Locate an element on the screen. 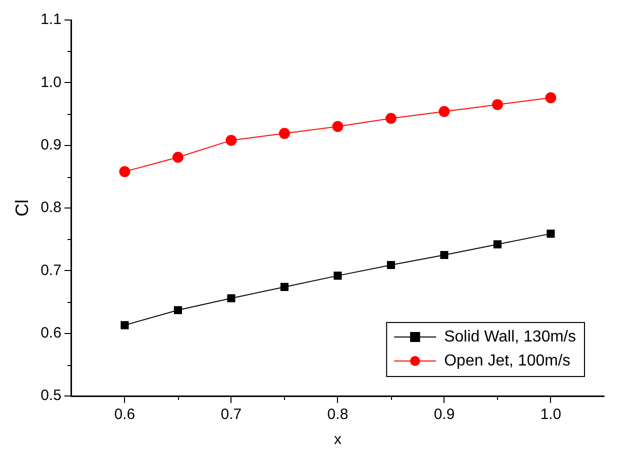  y-tick-label: 0.7 is located at coordinates (51, 270).